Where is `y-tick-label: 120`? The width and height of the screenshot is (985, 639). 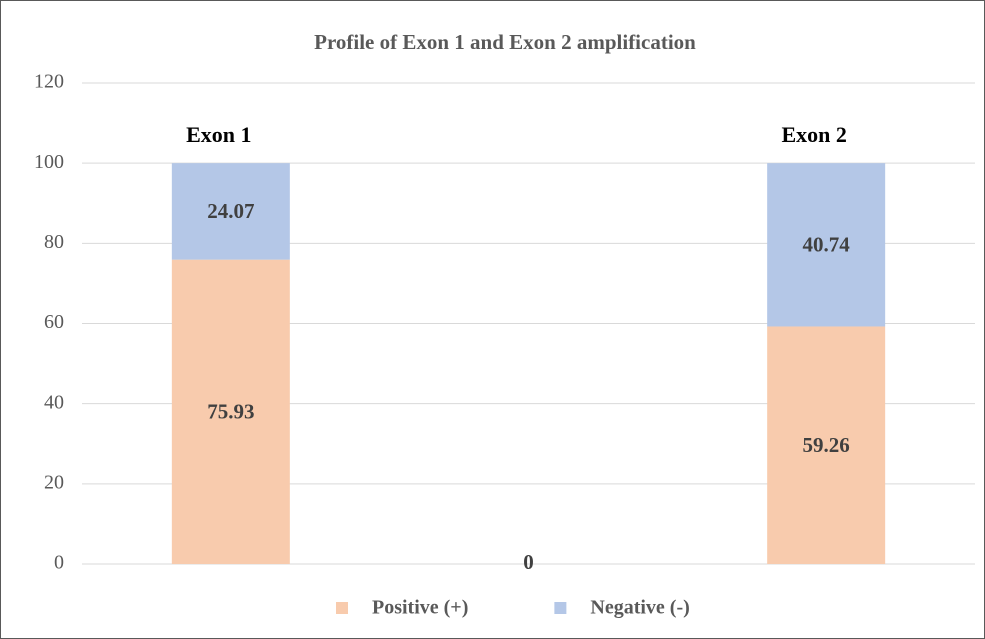
y-tick-label: 120 is located at coordinates (49, 82).